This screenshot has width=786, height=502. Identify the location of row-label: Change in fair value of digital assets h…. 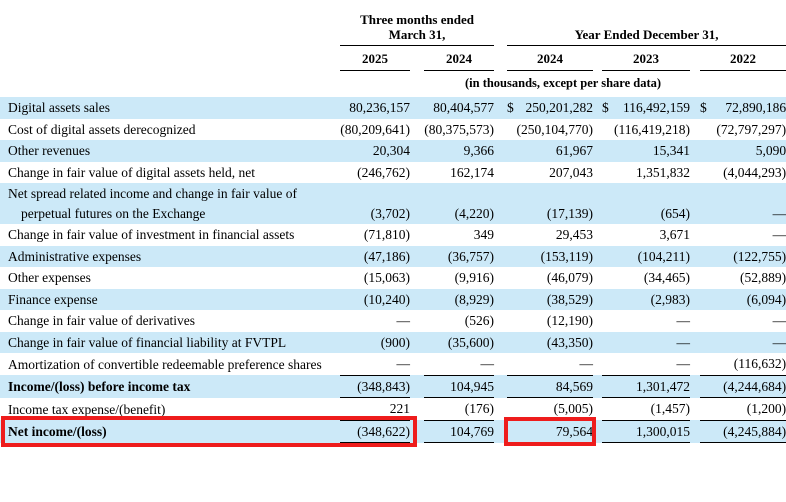
(132, 172).